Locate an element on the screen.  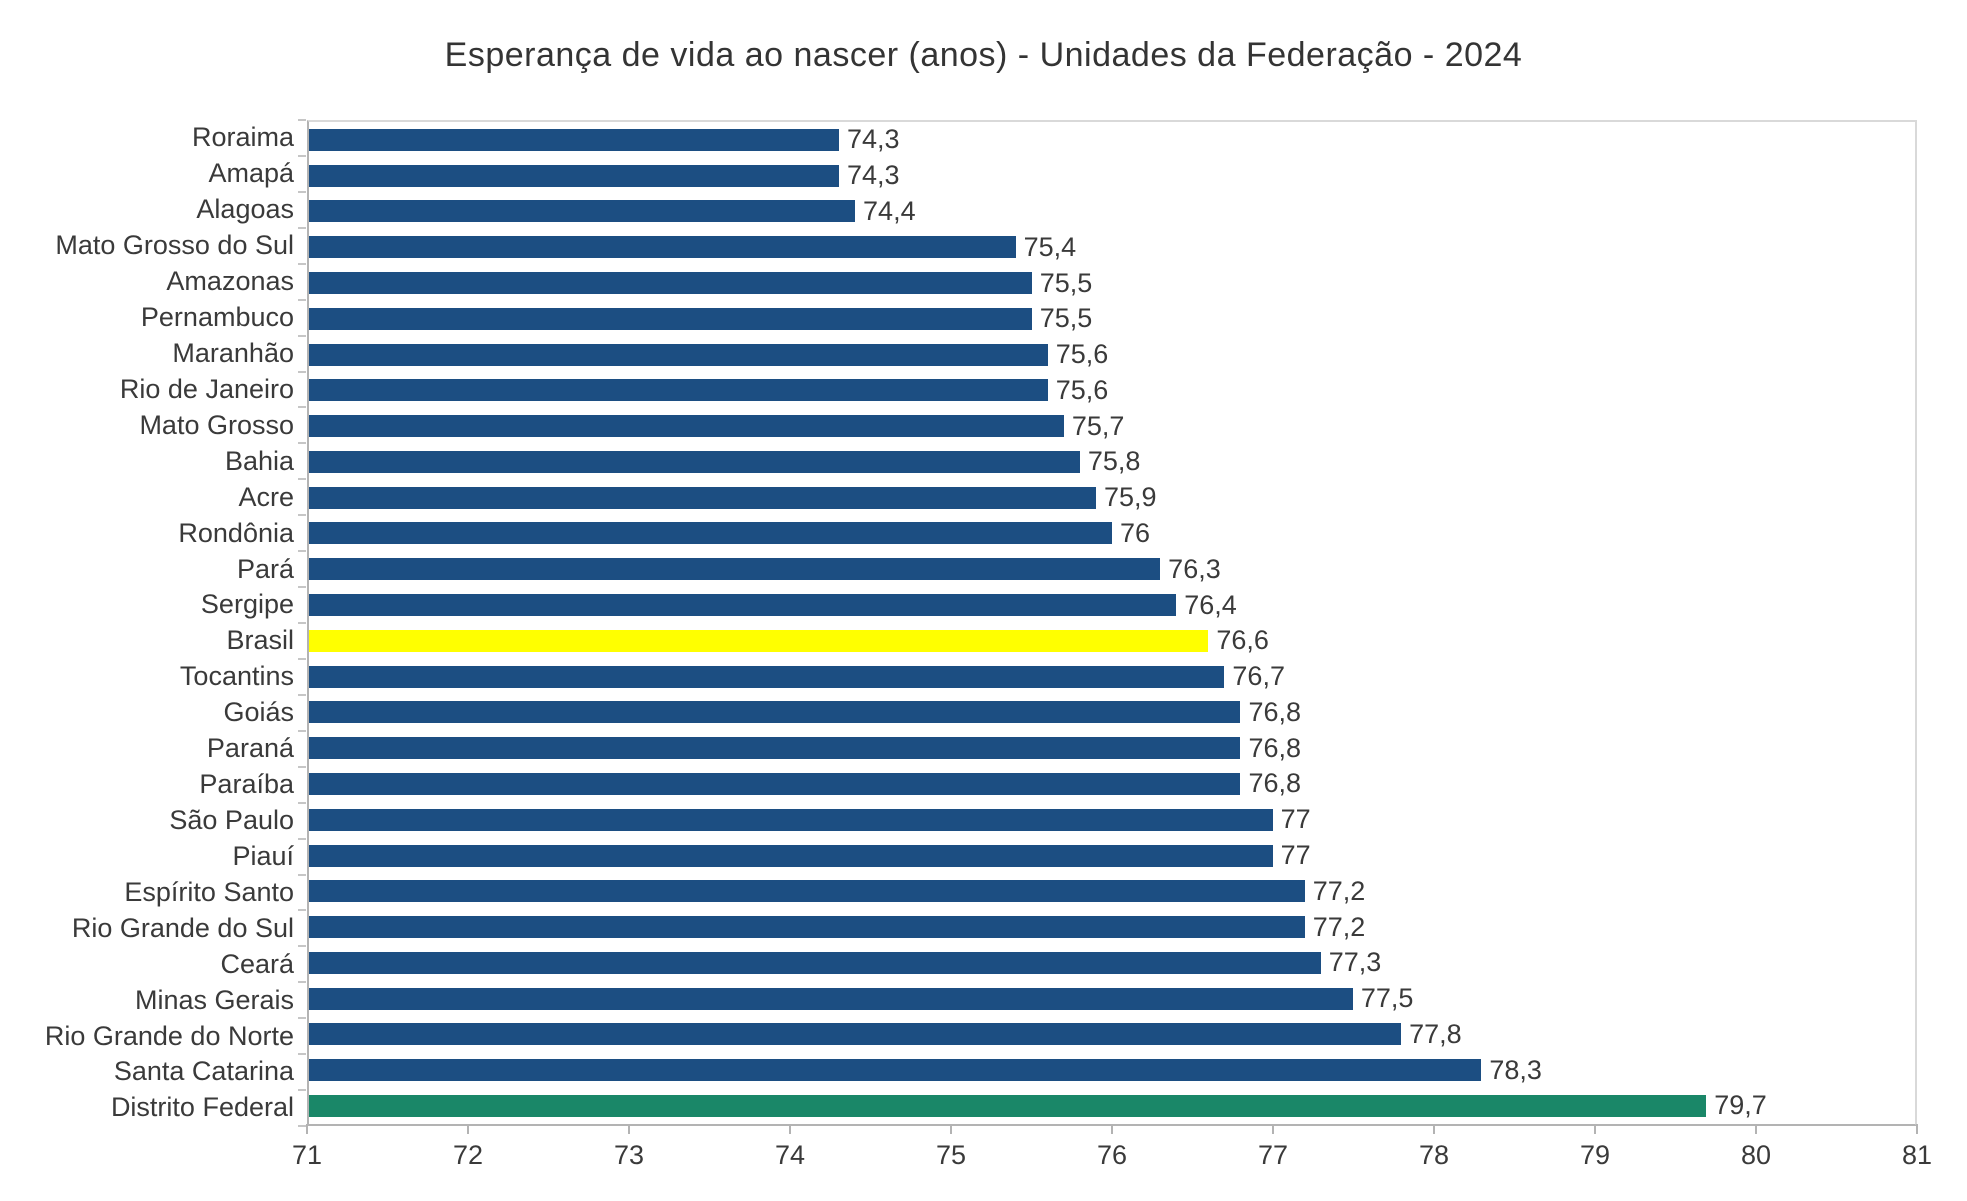
value-label: 79,7 is located at coordinates (1740, 1105).